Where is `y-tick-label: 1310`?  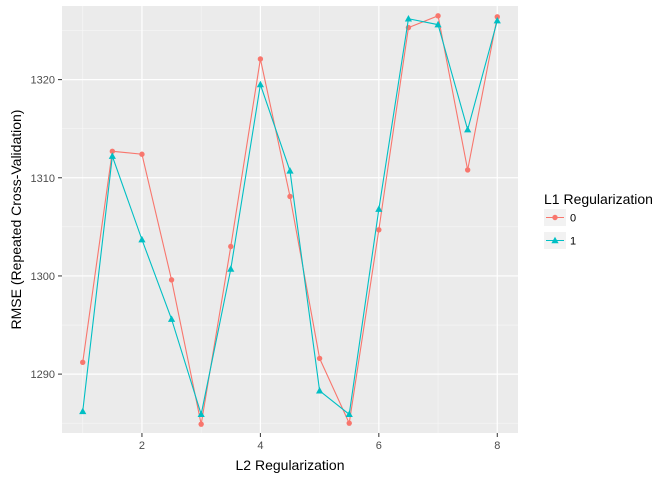 y-tick-label: 1310 is located at coordinates (43, 179).